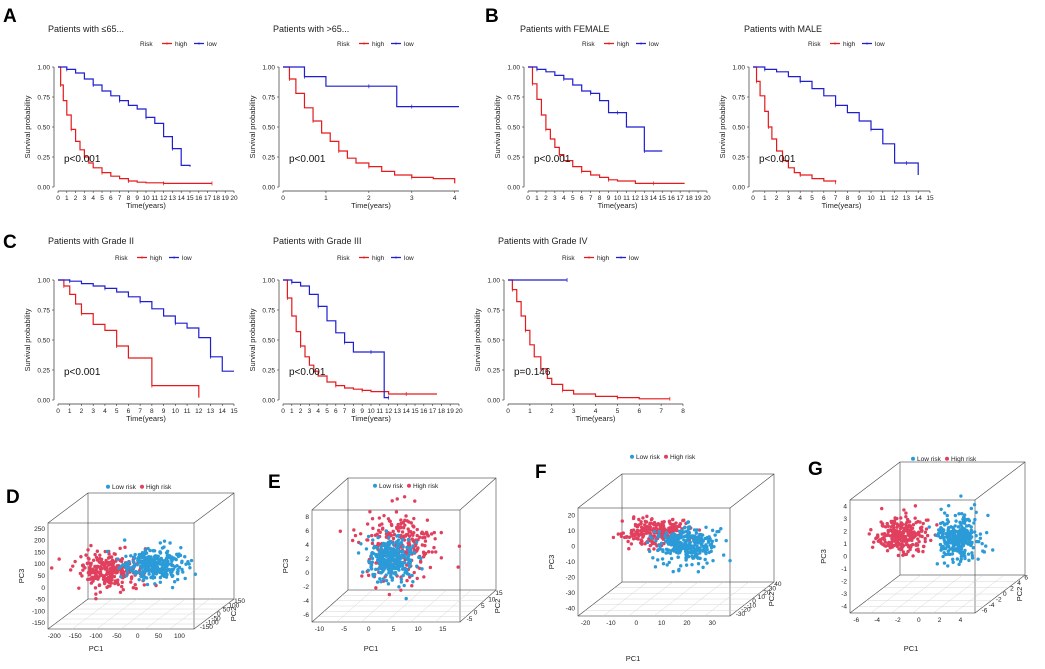  I want to click on y-axis-label: PC3, so click(285, 566).